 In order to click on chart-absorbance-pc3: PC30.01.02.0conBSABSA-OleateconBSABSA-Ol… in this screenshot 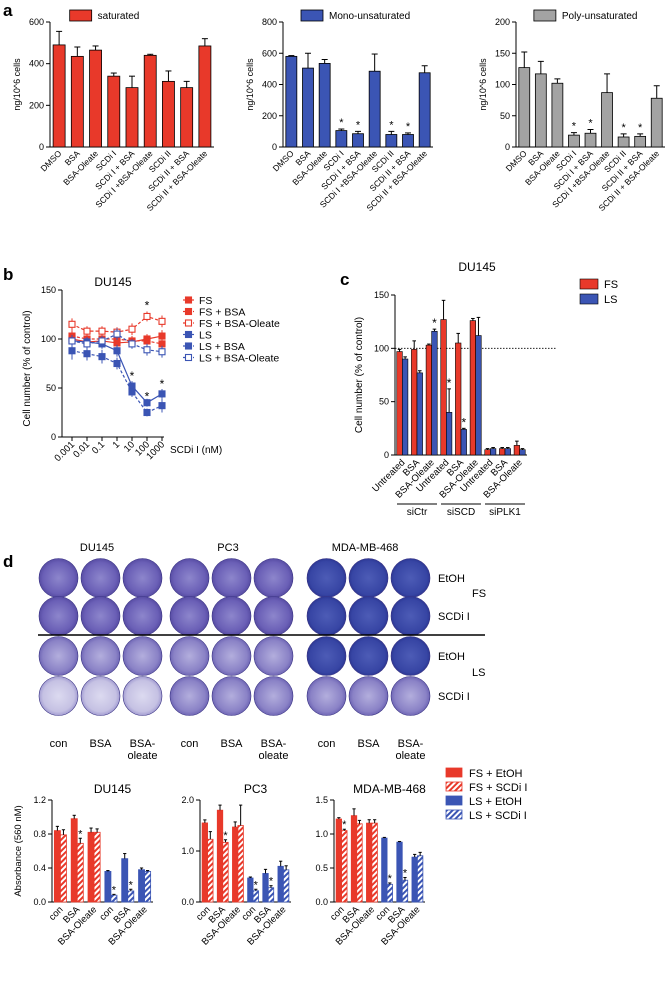, I will do `click(236, 865)`.